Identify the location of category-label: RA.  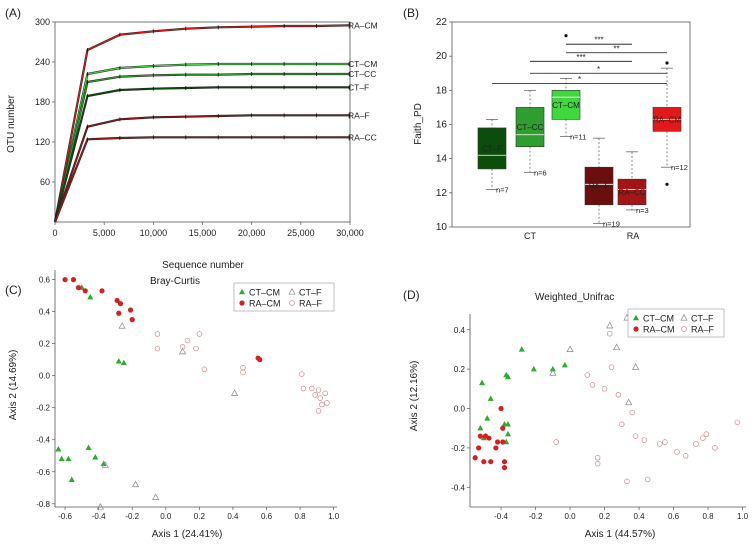
(633, 236).